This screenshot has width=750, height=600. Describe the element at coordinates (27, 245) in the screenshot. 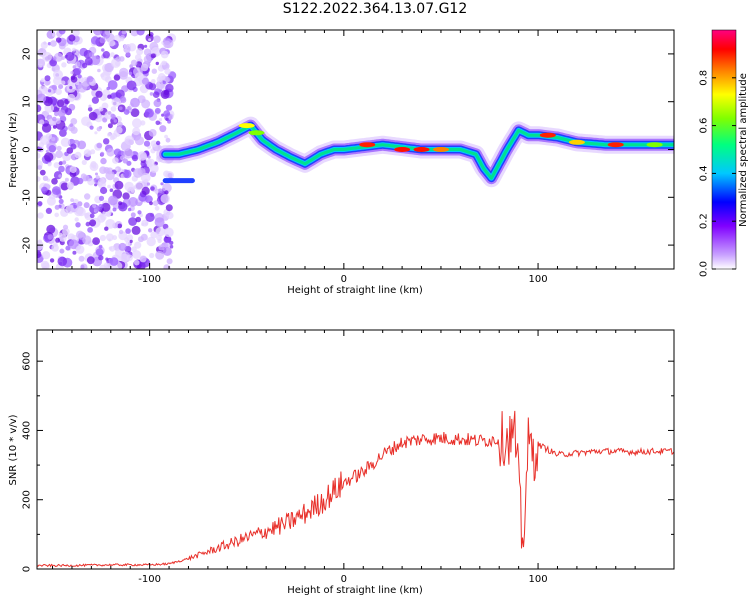

I see `spectrogram-y-tick-label: -20` at that location.